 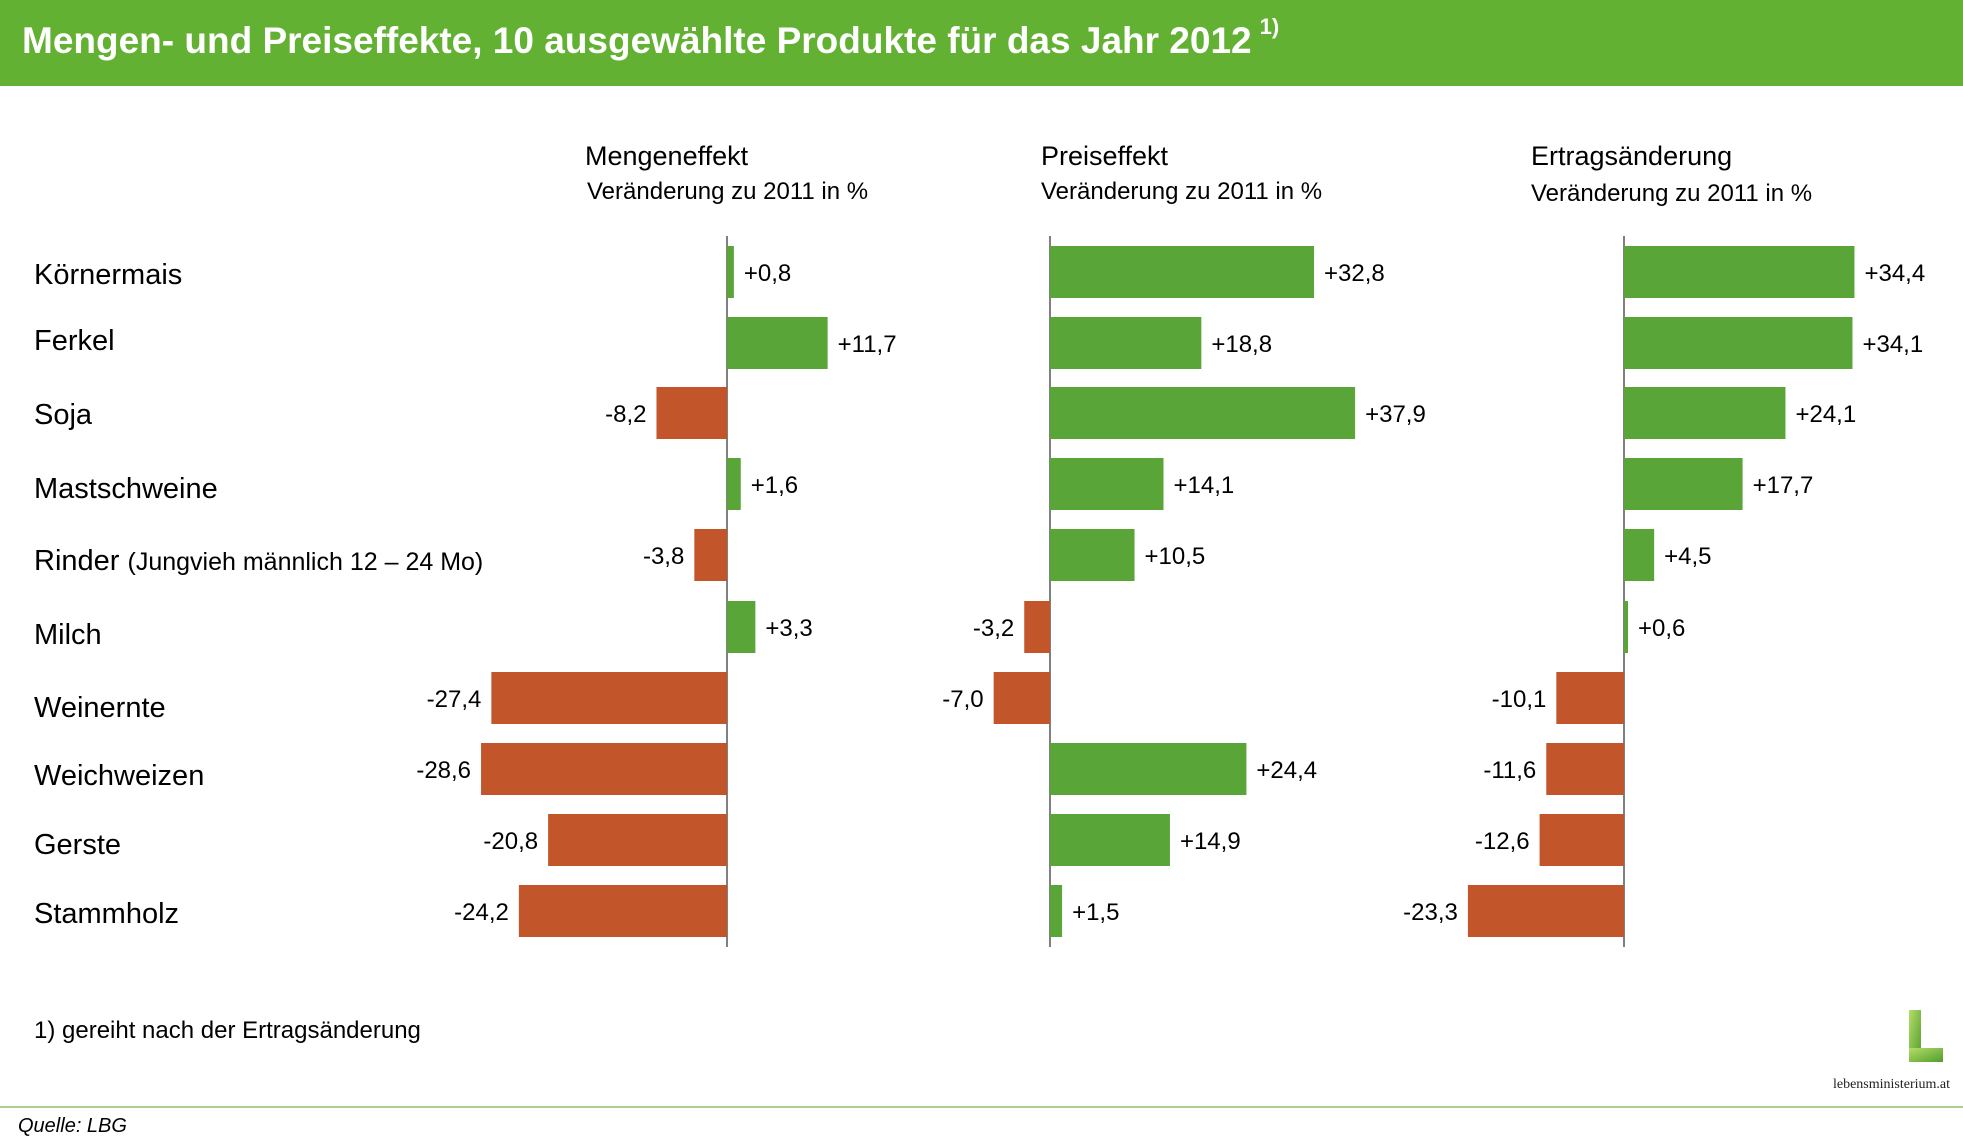 What do you see at coordinates (107, 914) in the screenshot?
I see `row-label: Stammholz` at bounding box center [107, 914].